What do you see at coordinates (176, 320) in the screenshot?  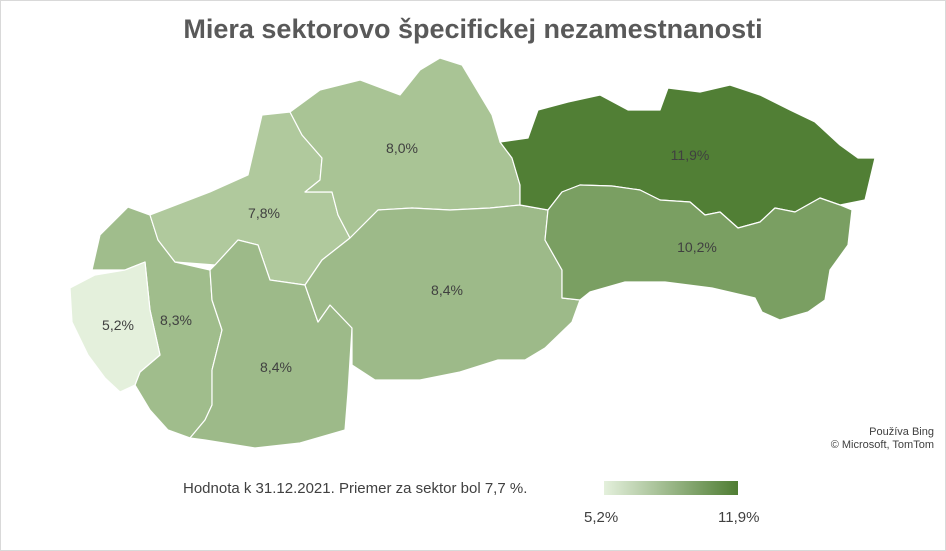 I see `label-trnava: 8,3%` at bounding box center [176, 320].